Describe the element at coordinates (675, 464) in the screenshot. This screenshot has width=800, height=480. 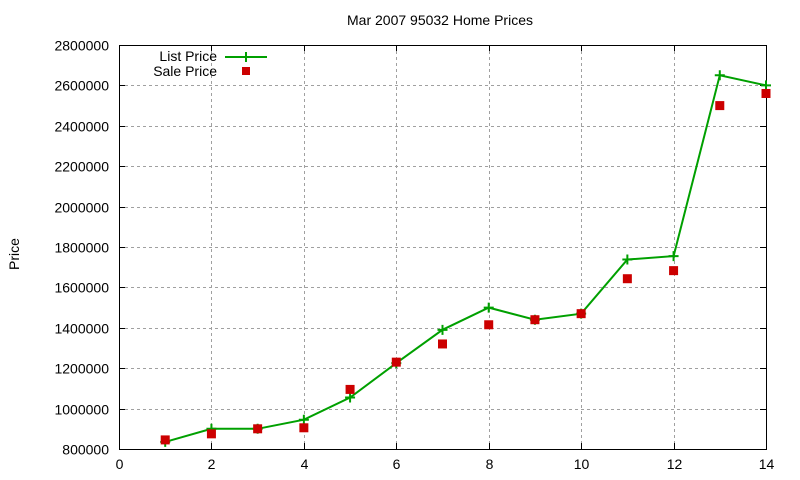
I see `x-tick-label: 12` at that location.